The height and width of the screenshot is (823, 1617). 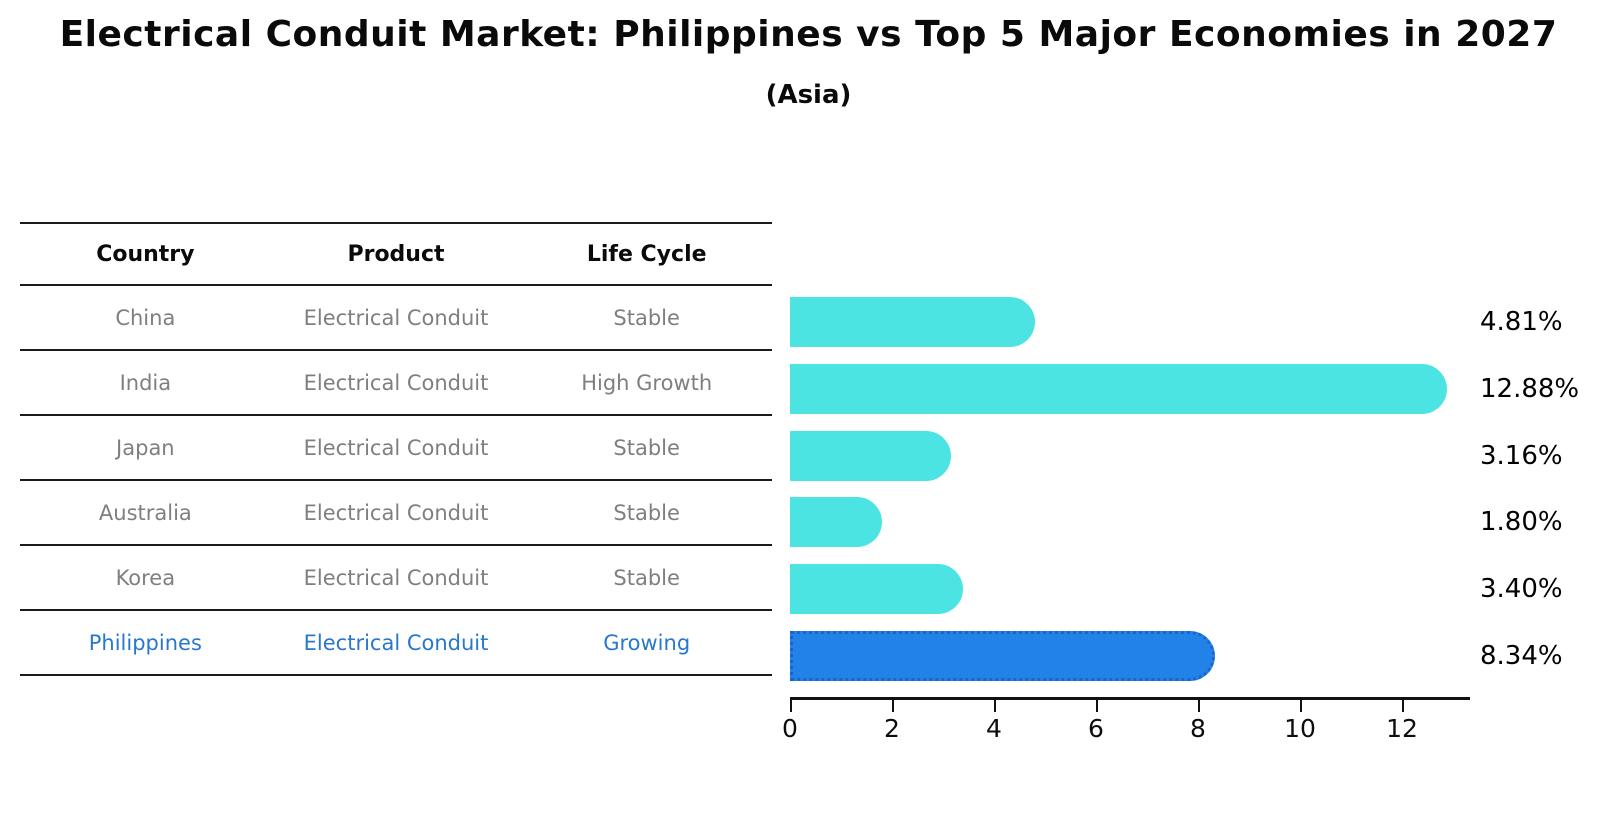 What do you see at coordinates (145, 382) in the screenshot?
I see `cell-country: India` at bounding box center [145, 382].